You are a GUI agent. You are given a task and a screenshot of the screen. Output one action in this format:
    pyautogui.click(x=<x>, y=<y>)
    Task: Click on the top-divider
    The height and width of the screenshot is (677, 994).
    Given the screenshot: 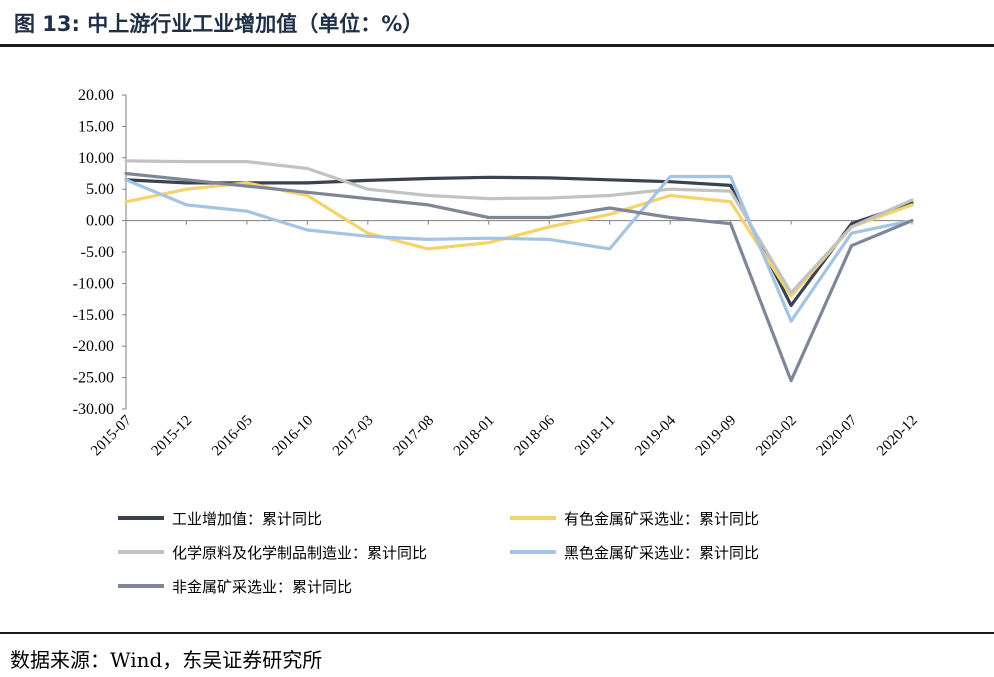 What is the action you would take?
    pyautogui.click(x=497, y=45)
    